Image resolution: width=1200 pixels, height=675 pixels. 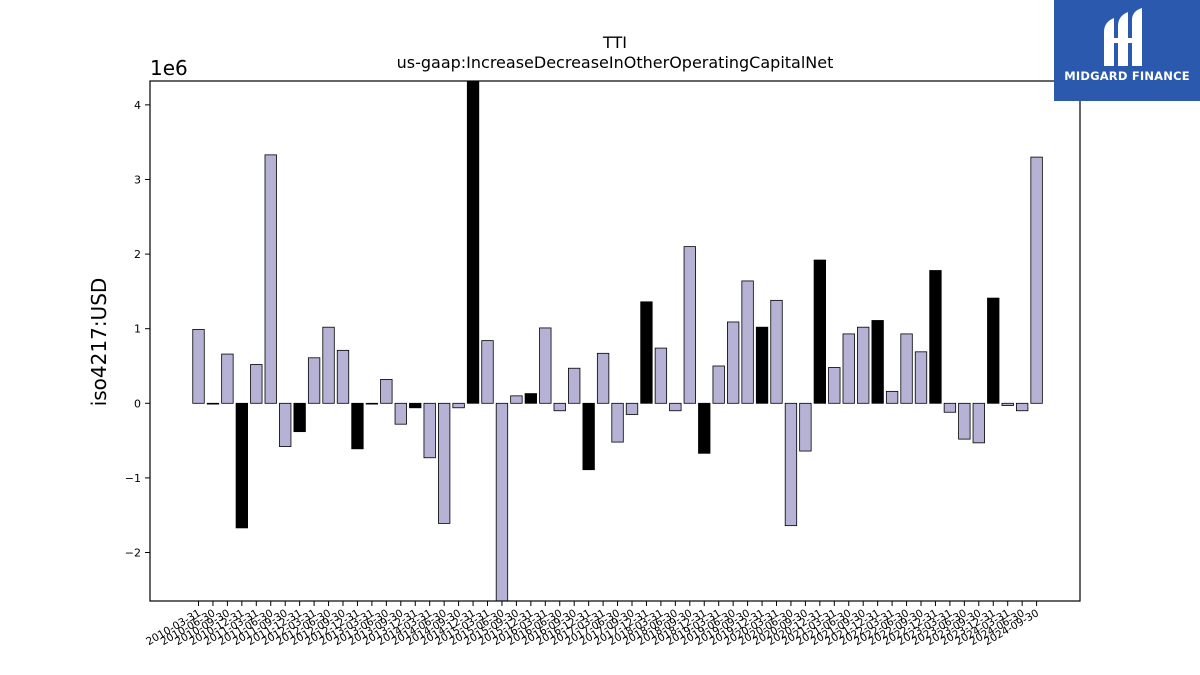 I want to click on y-tick-label: 2, so click(x=137, y=254).